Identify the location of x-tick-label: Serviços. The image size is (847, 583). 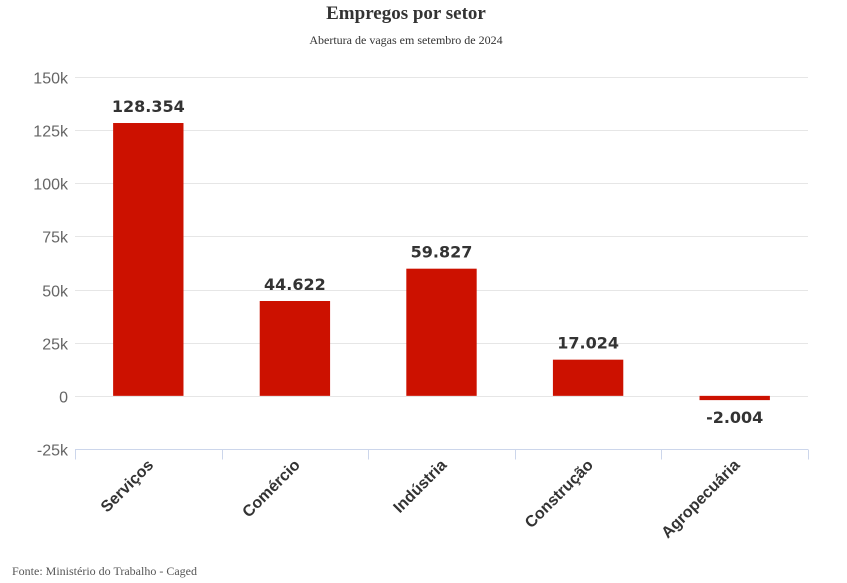
(127, 486).